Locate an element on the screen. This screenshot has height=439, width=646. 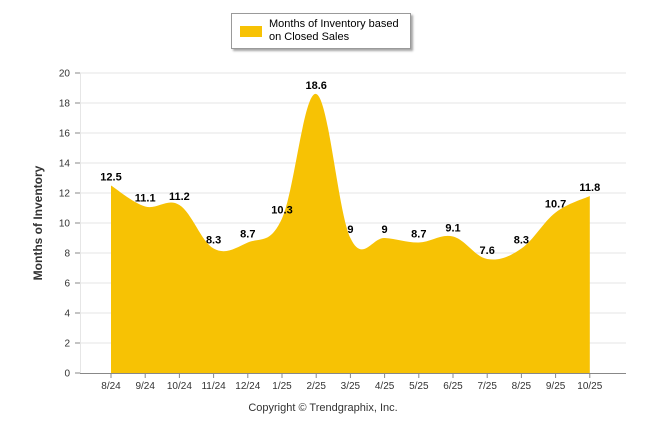
x-tick-label: 7/25 is located at coordinates (487, 386).